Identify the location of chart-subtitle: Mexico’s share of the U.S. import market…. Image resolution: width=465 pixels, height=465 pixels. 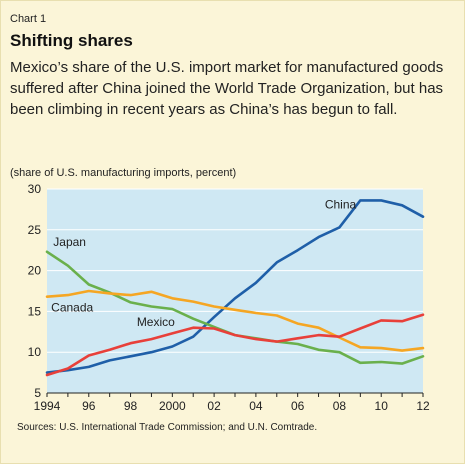
(227, 88).